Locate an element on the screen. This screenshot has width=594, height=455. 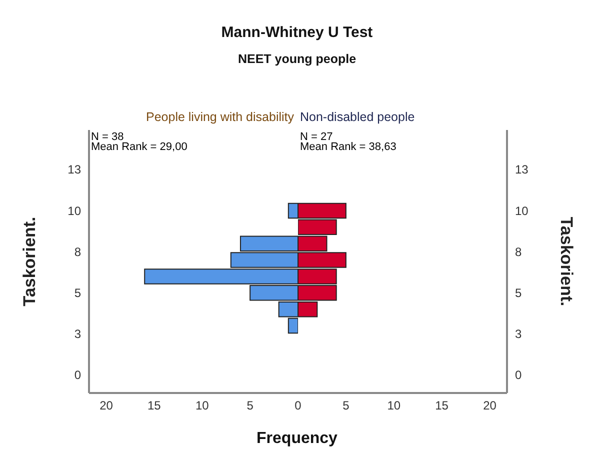
annotation: N = 27 is located at coordinates (316, 137).